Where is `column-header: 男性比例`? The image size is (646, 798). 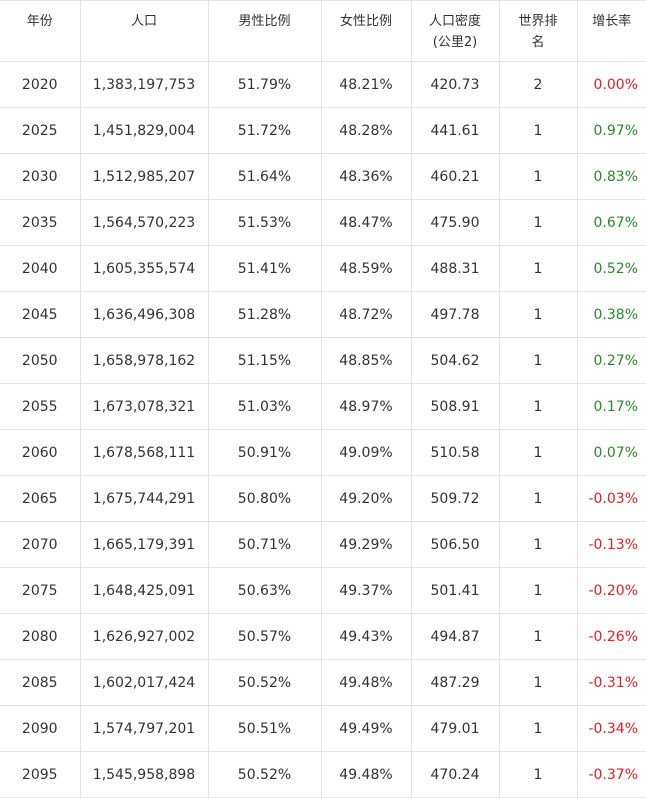
column-header: 男性比例 is located at coordinates (264, 31).